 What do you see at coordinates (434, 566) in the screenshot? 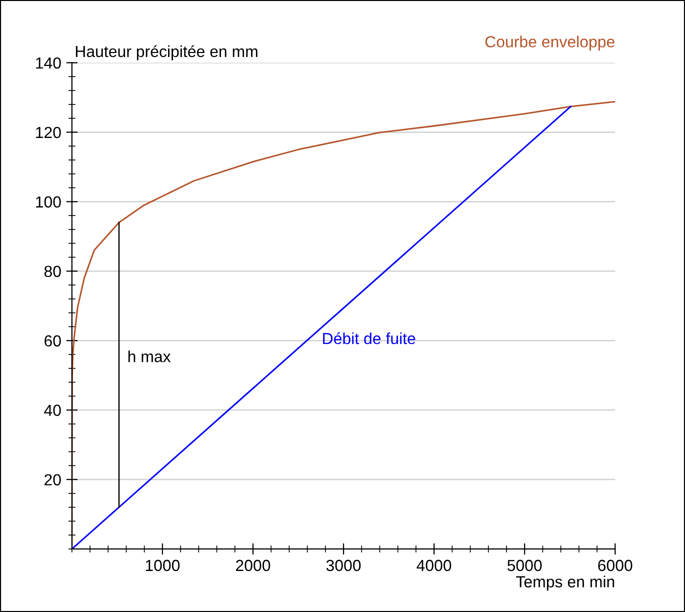
I see `x-tick-label: 4000` at bounding box center [434, 566].